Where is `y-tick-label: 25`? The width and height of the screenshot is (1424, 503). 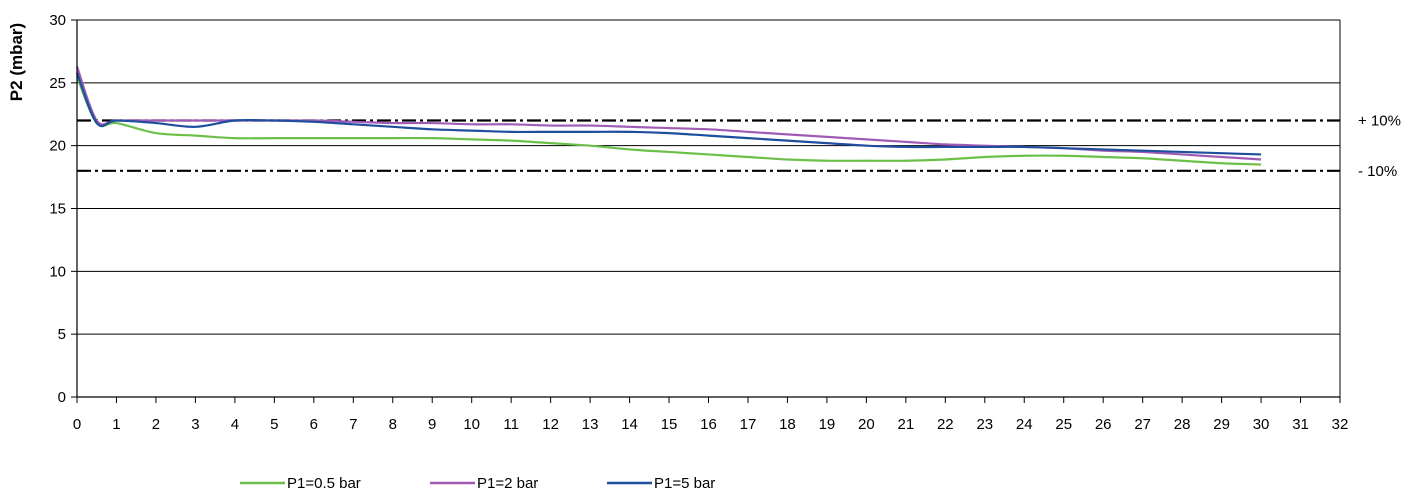
y-tick-label: 25 is located at coordinates (57, 83).